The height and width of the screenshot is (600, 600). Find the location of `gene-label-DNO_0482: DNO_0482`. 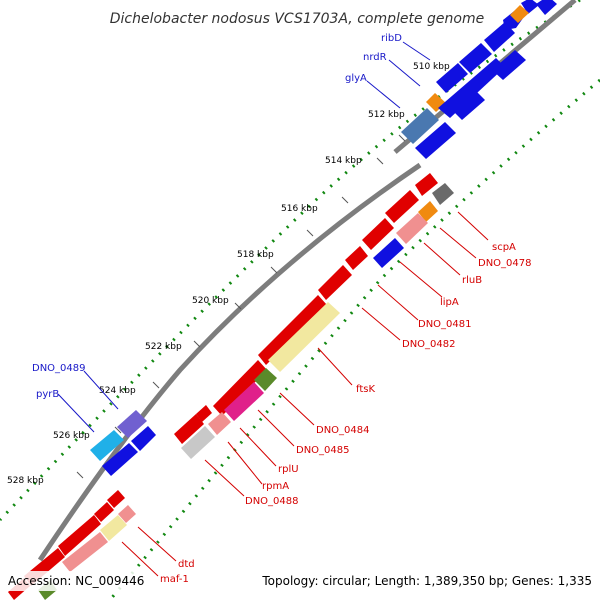

gene-label-DNO_0482: DNO_0482 is located at coordinates (429, 344).